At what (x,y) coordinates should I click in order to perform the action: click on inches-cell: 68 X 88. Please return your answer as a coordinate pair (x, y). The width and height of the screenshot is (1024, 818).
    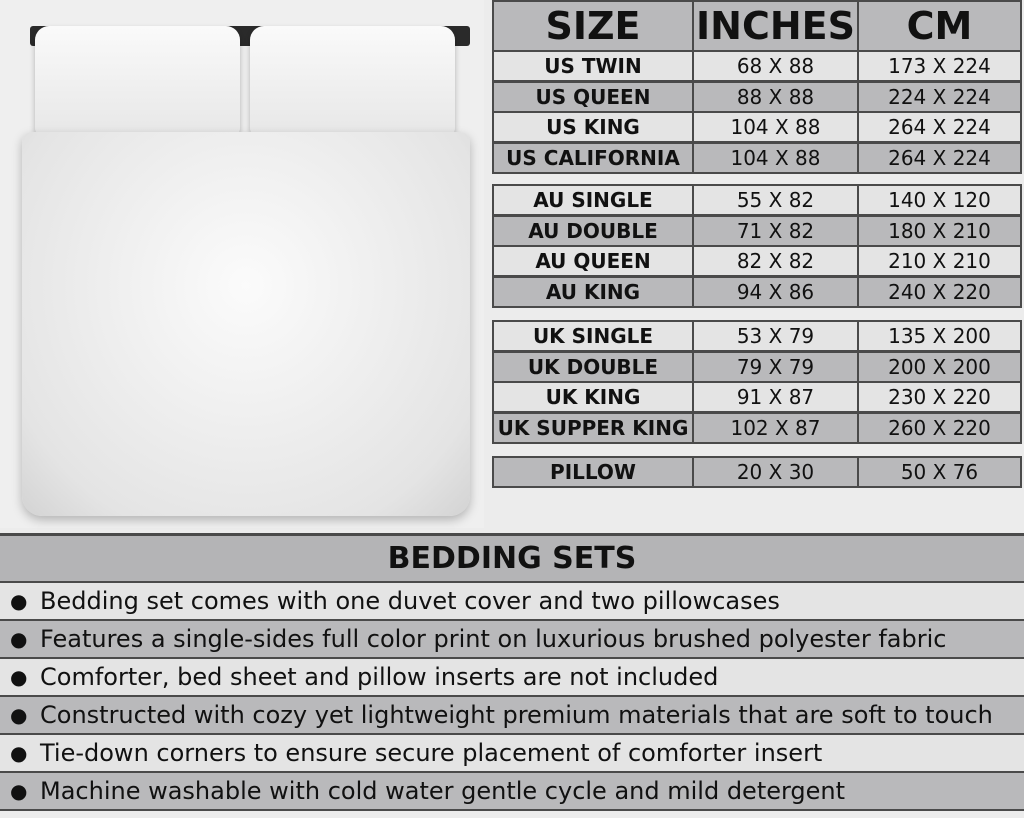
    Looking at the image, I should click on (776, 66).